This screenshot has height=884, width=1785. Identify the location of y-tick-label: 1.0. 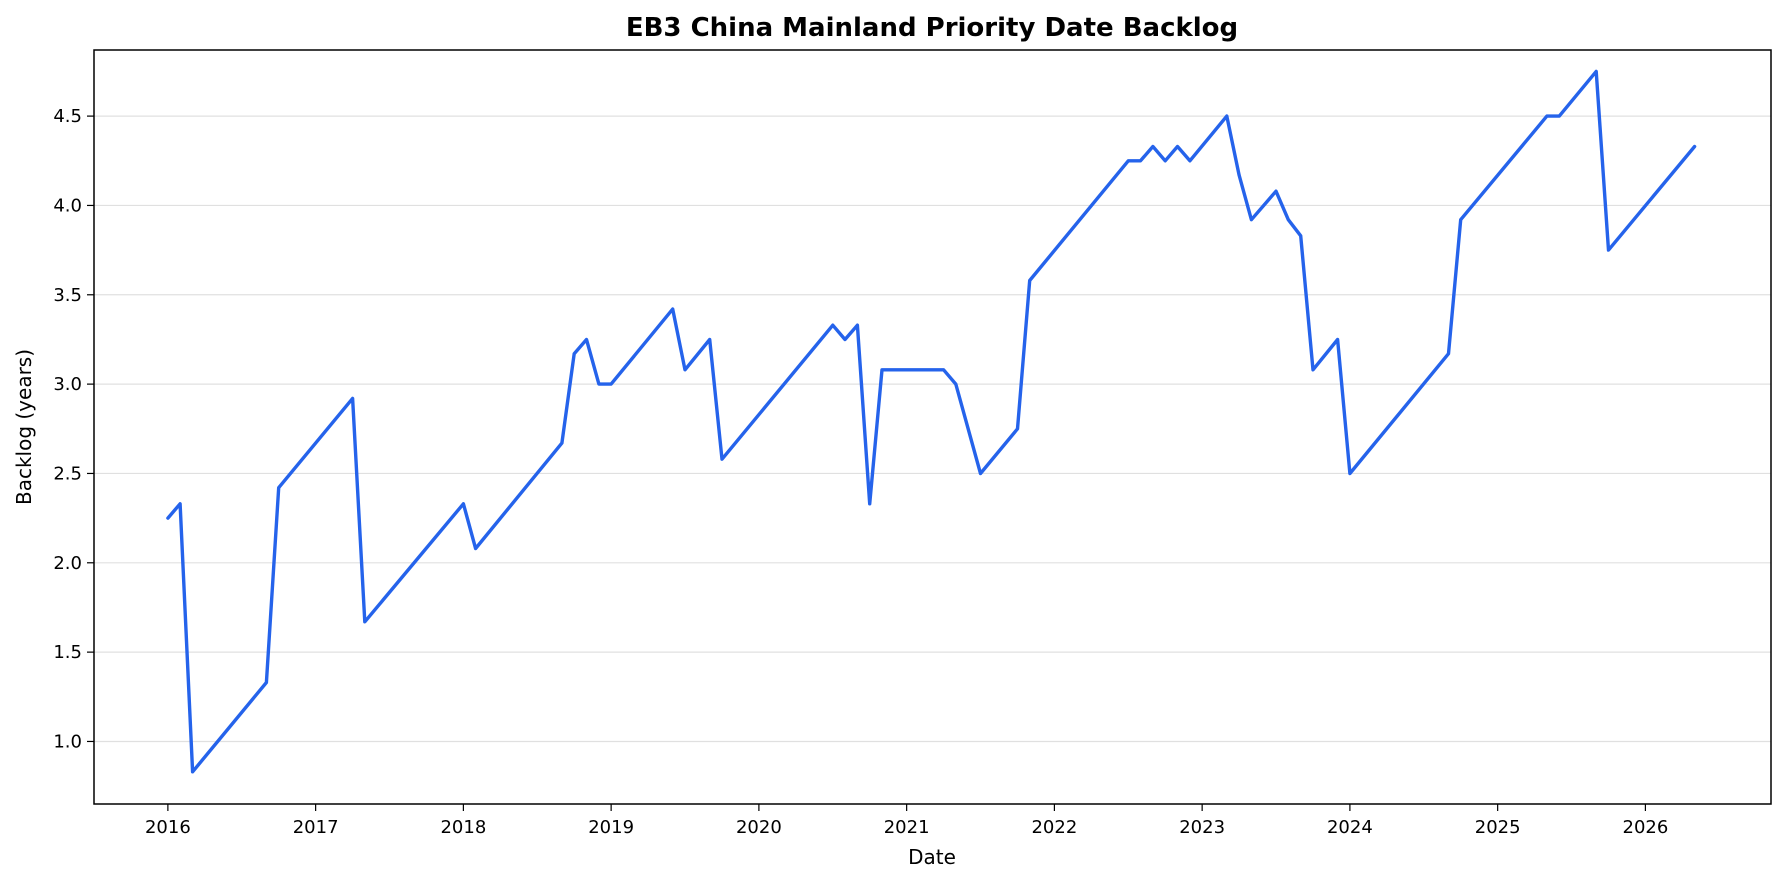
(67, 741).